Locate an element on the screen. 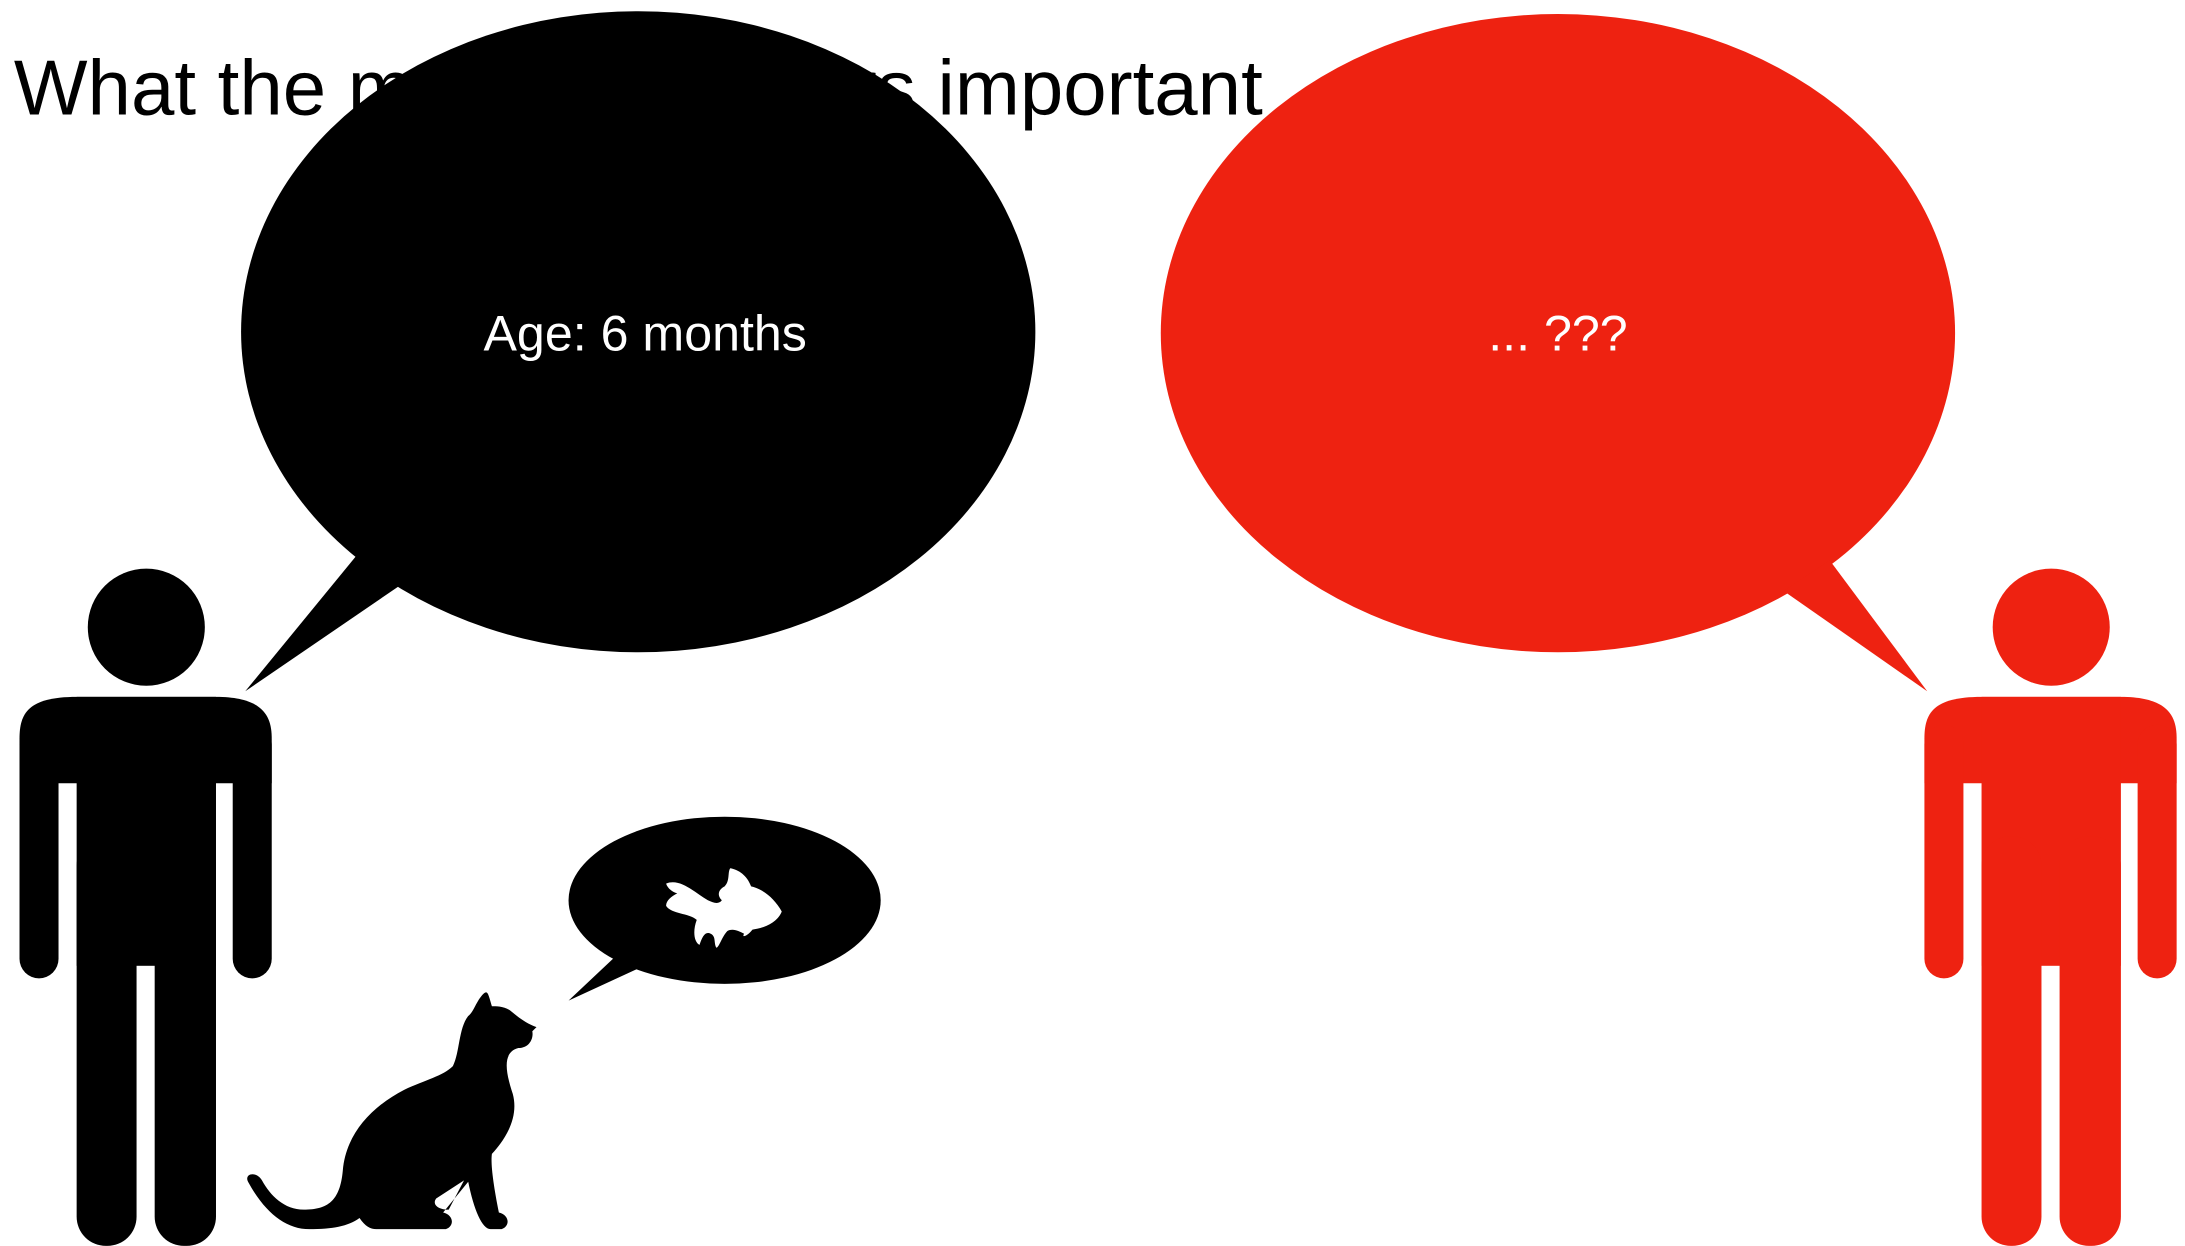 The image size is (2185, 1246). left-bubble-text: Age: 6 months is located at coordinates (644, 334).